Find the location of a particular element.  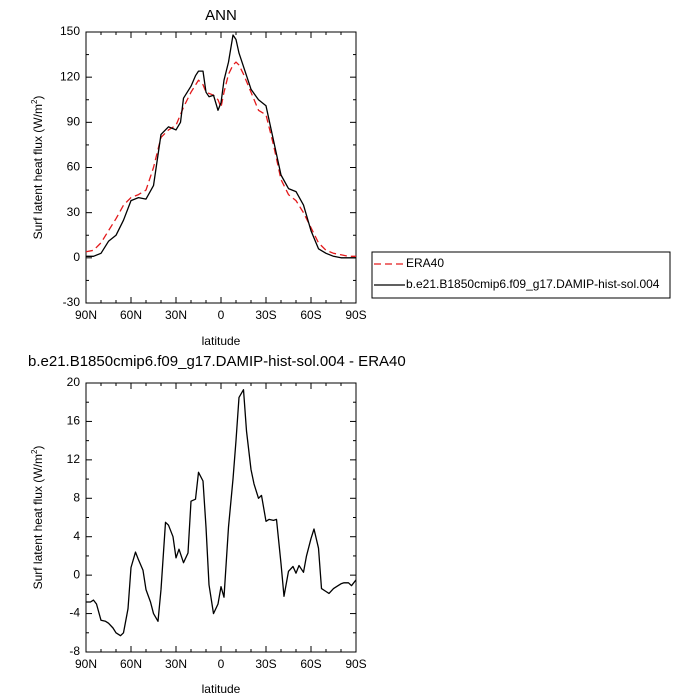

y-tick-label: -30 is located at coordinates (72, 302).